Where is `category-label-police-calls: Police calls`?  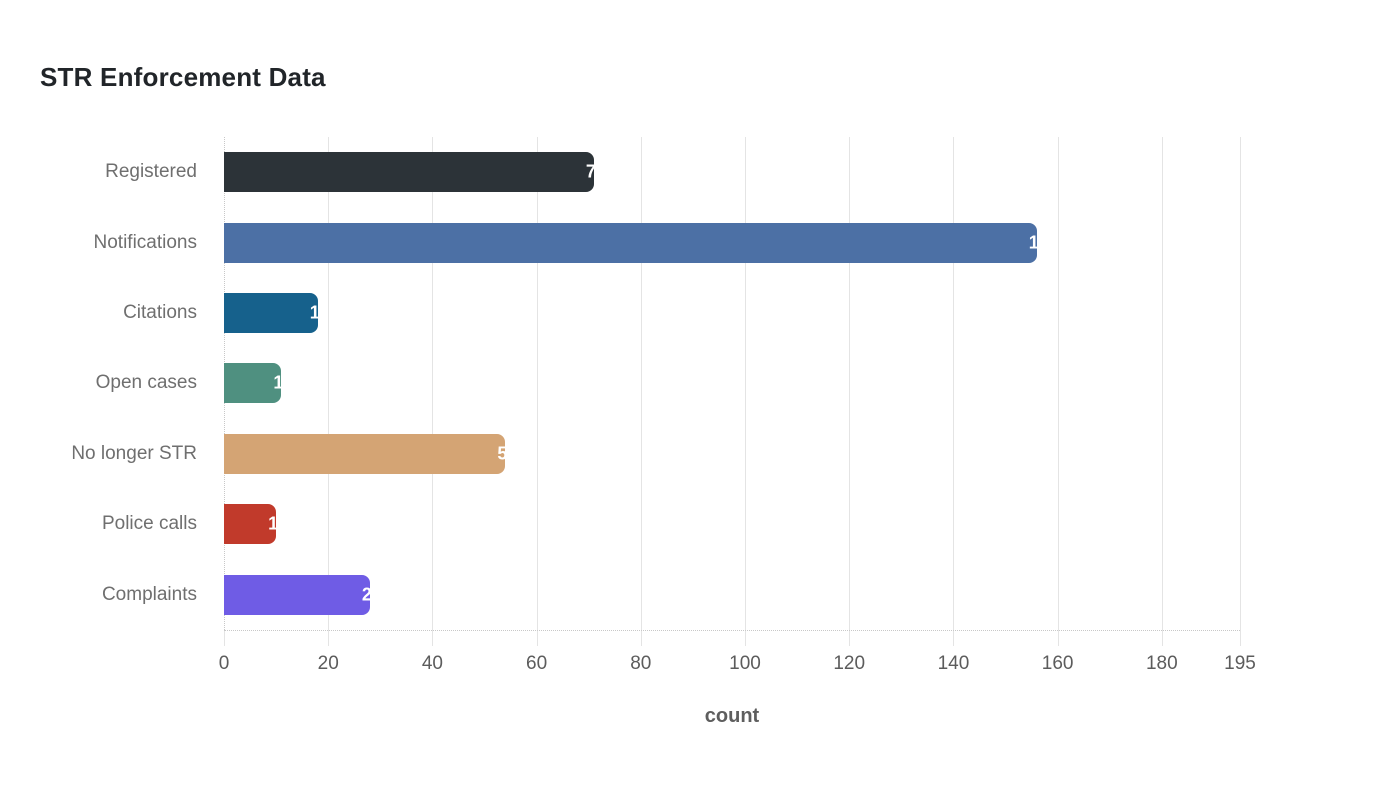 category-label-police-calls: Police calls is located at coordinates (149, 524).